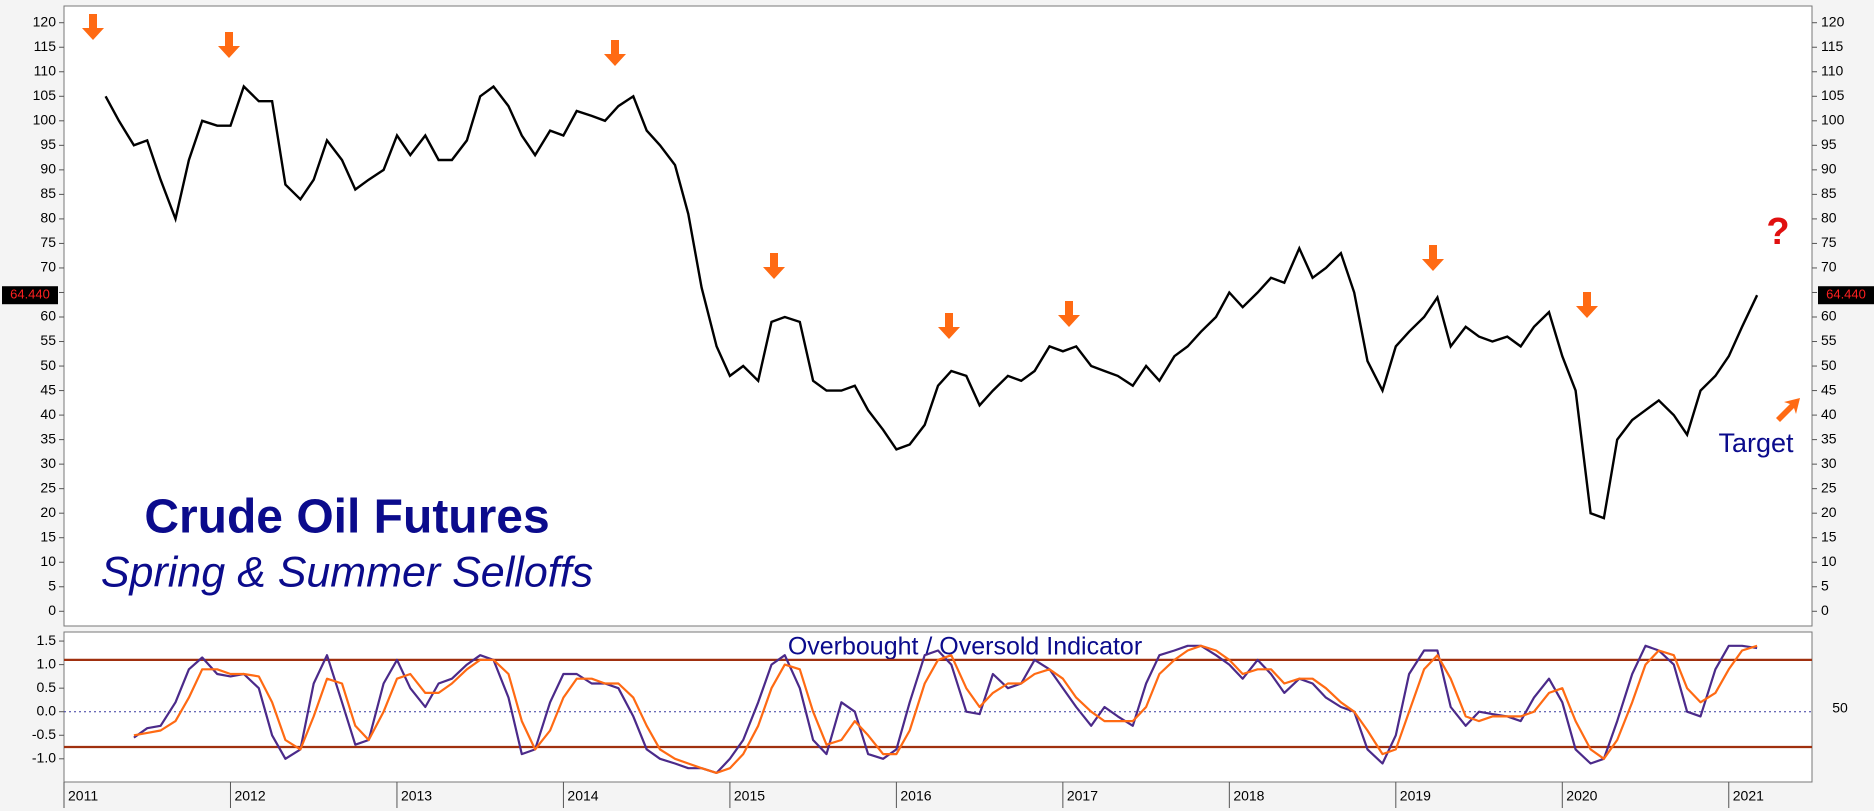 The image size is (1874, 811). Describe the element at coordinates (44, 758) in the screenshot. I see `y-tick-label: -1.0` at that location.